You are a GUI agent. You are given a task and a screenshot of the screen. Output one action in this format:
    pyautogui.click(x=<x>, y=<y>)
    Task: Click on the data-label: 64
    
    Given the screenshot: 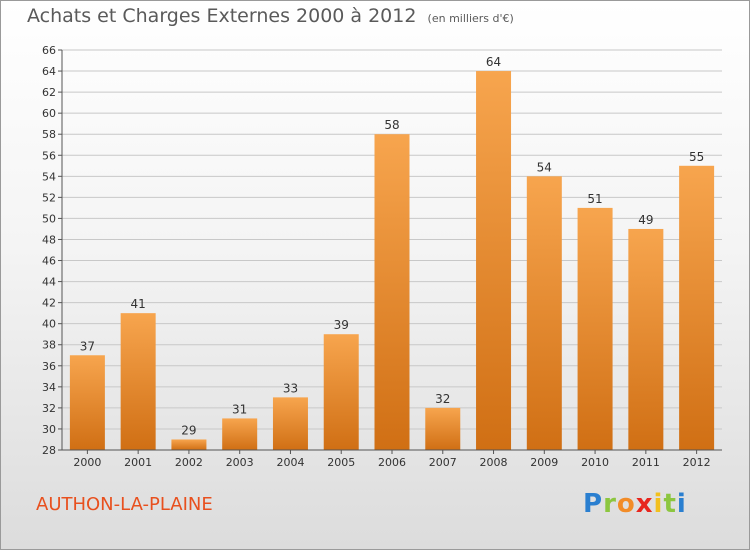 What is the action you would take?
    pyautogui.click(x=493, y=62)
    